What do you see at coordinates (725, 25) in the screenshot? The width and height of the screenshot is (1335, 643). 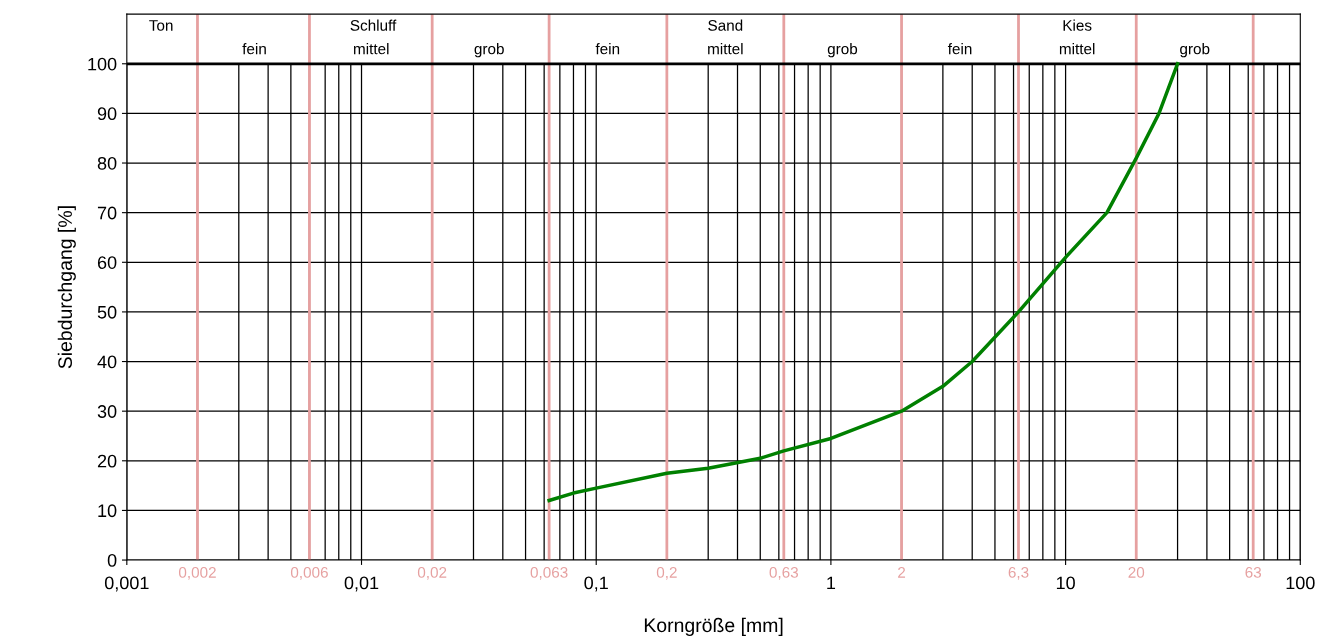 I see `annotation: Sand` at bounding box center [725, 25].